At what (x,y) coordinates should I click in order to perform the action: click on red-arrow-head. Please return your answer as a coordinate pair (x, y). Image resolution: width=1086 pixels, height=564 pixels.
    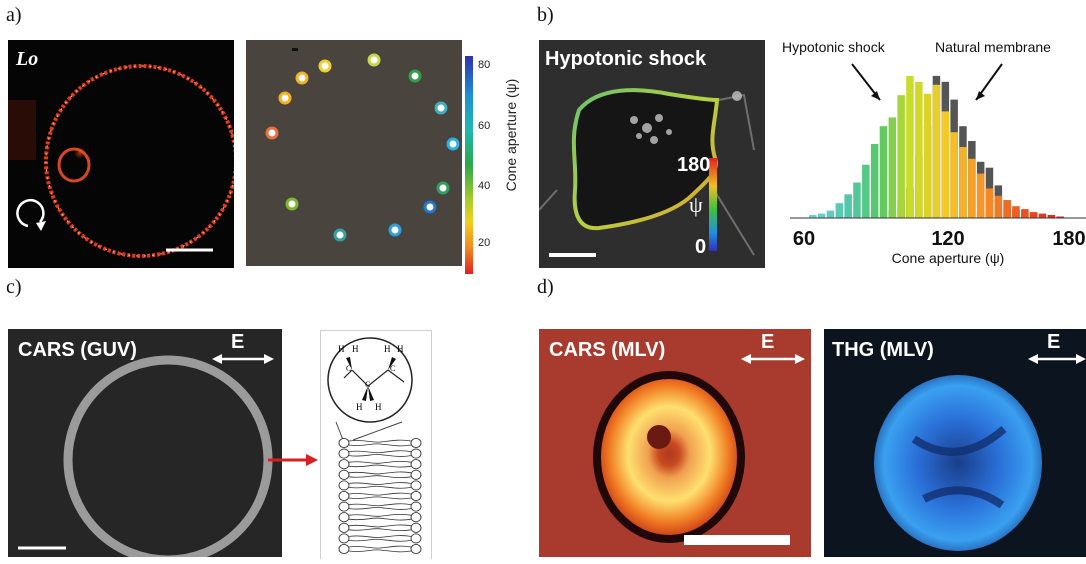
    Looking at the image, I should click on (312, 460).